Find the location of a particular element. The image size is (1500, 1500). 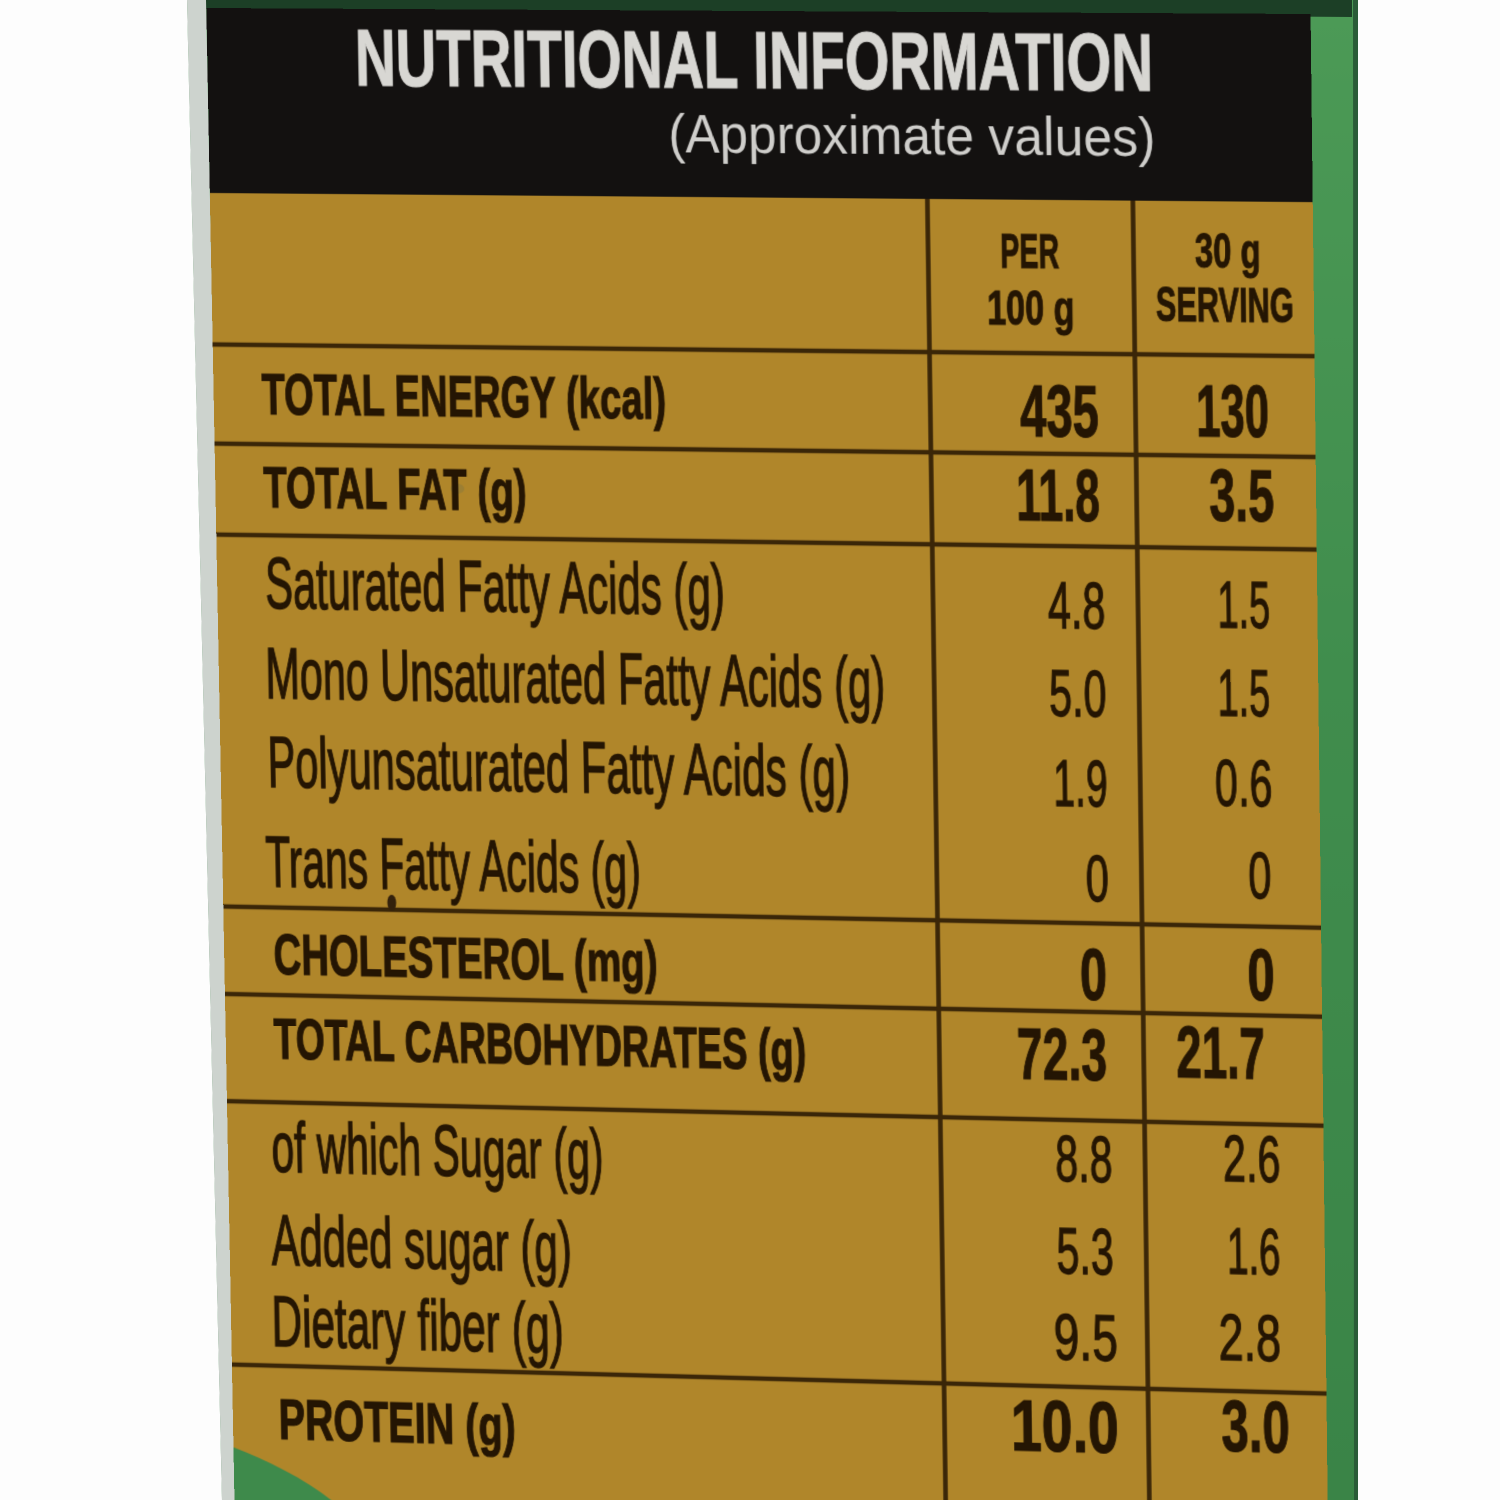

svg-text: Added sugar (g) is located at coordinates (422, 1243).